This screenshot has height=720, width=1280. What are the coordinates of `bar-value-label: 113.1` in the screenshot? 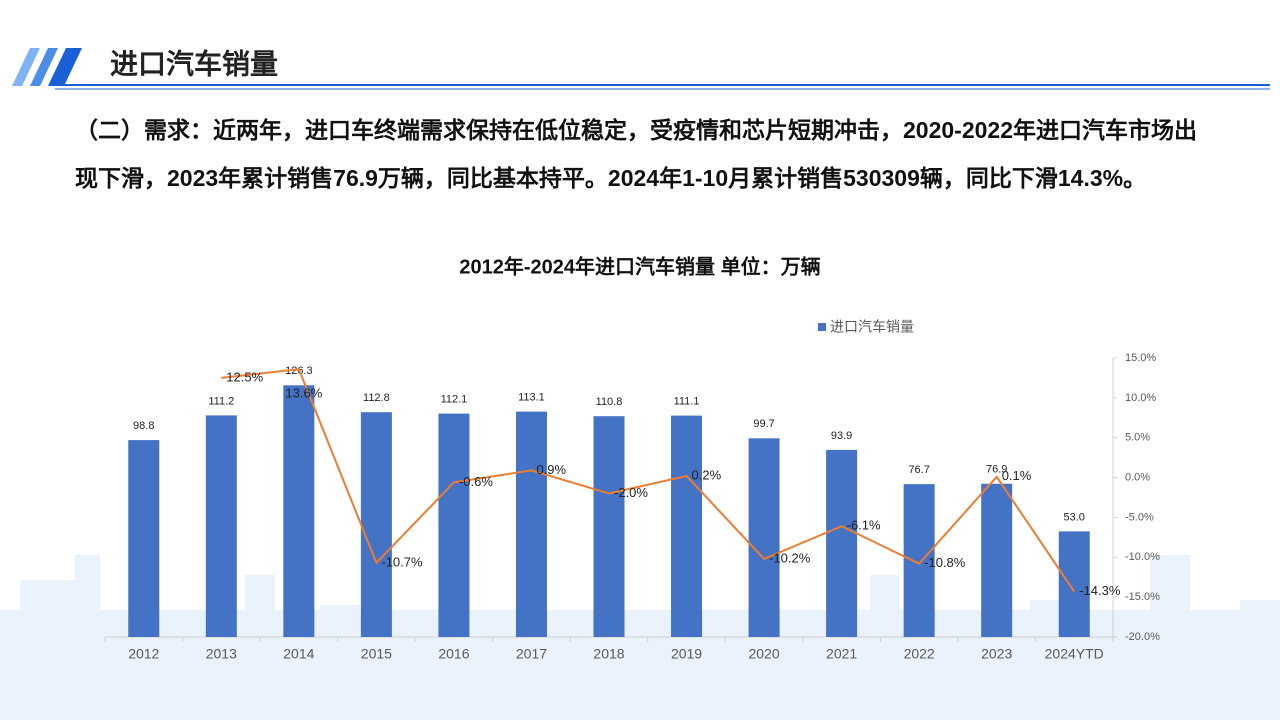 It's located at (531, 398).